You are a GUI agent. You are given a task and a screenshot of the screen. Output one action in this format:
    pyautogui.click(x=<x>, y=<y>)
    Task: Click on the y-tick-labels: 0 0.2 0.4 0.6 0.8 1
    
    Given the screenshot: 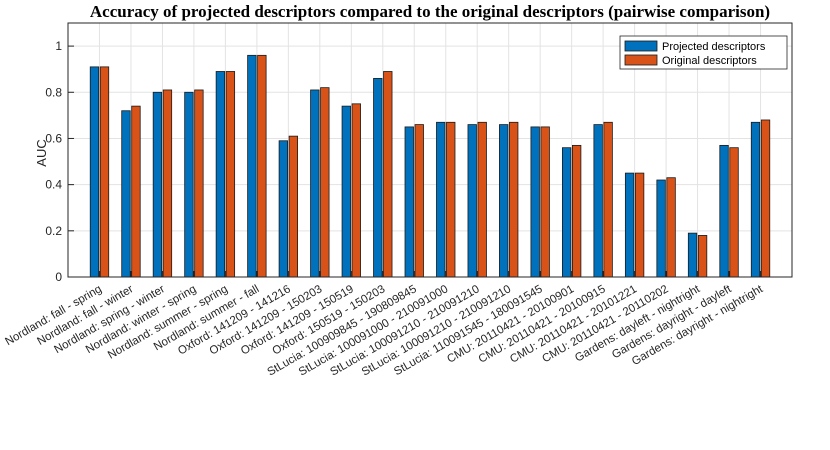 What is the action you would take?
    pyautogui.click(x=53, y=161)
    